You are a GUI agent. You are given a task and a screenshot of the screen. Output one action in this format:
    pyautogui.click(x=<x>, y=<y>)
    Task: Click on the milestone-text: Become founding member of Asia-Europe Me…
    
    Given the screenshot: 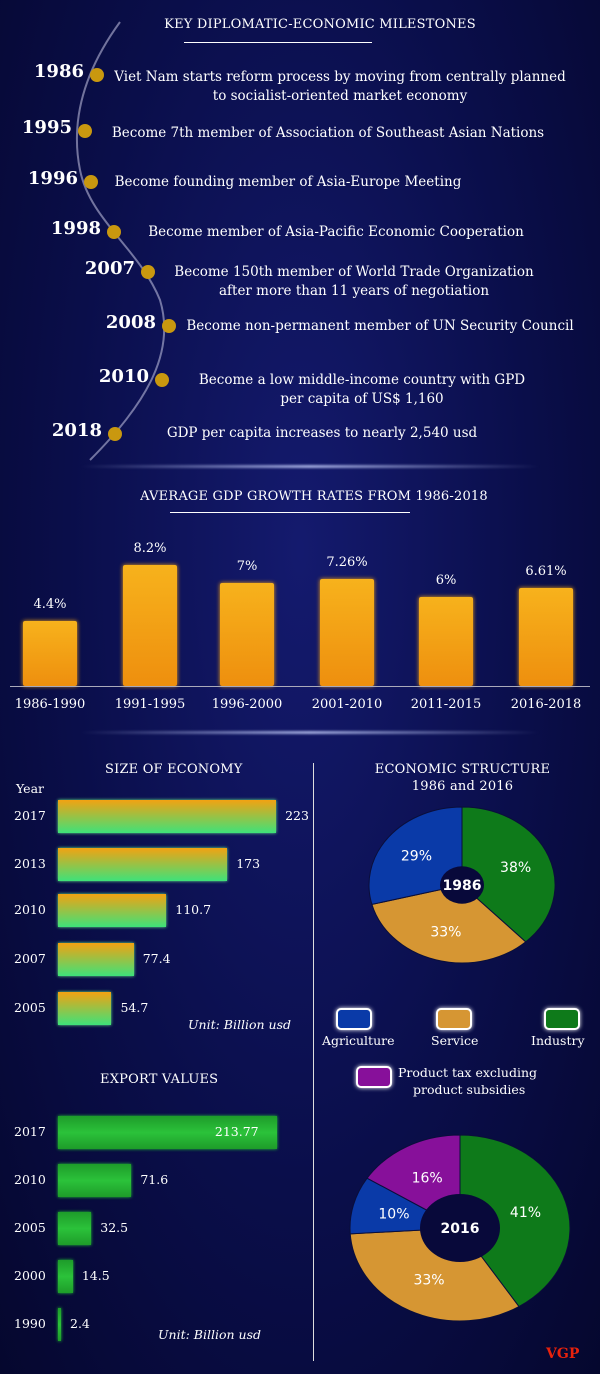 What is the action you would take?
    pyautogui.click(x=288, y=182)
    